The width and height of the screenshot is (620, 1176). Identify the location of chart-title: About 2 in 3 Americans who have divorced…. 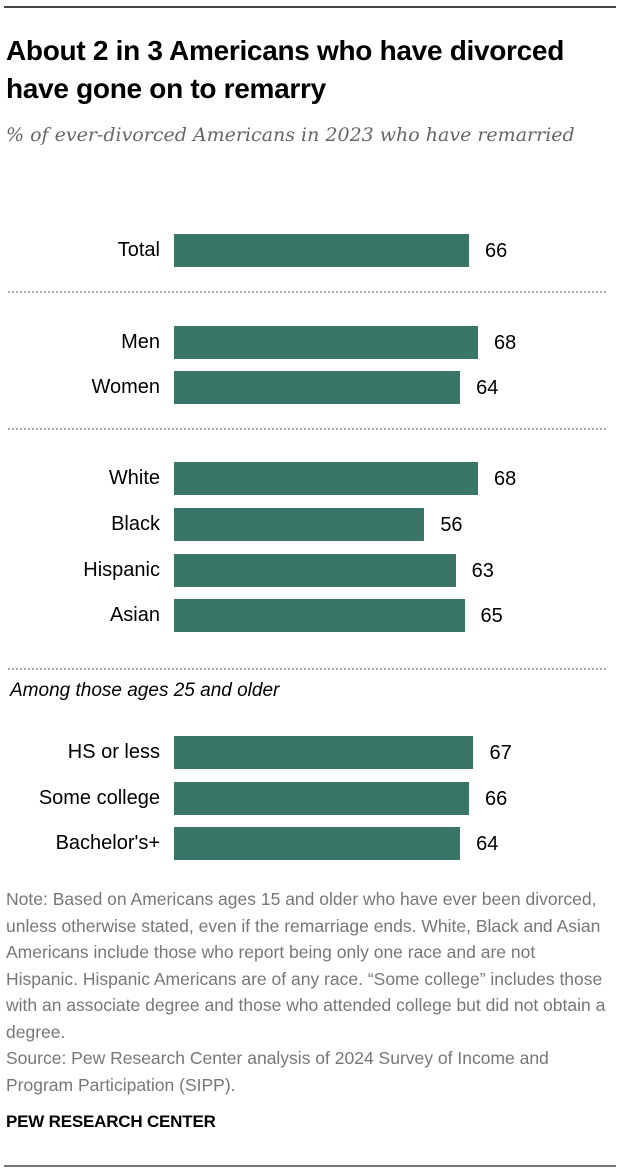
(285, 69).